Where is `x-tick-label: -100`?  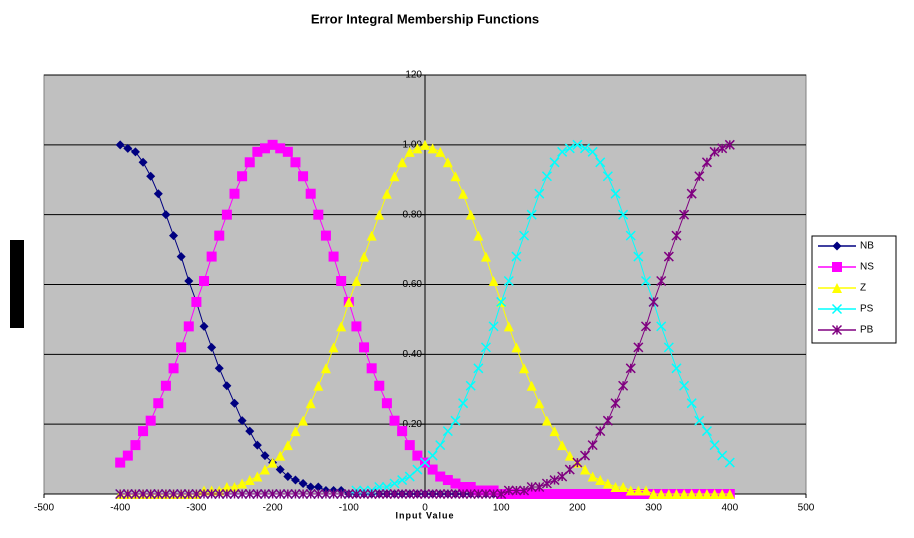 x-tick-label: -100 is located at coordinates (349, 508).